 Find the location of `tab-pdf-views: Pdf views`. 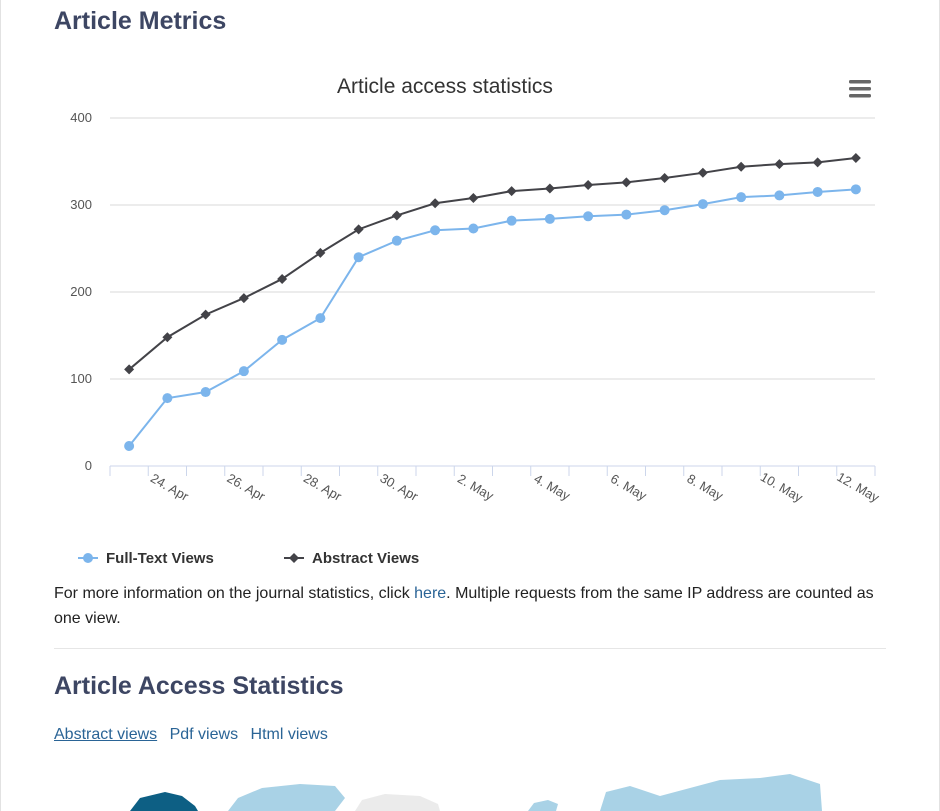

tab-pdf-views: Pdf views is located at coordinates (204, 734).